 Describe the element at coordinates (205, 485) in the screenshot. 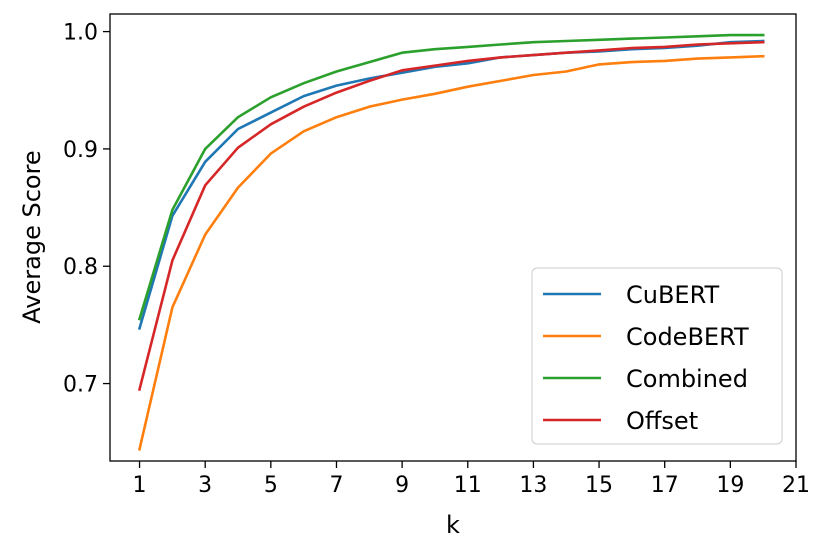

I see `x-tick-label: 3` at that location.